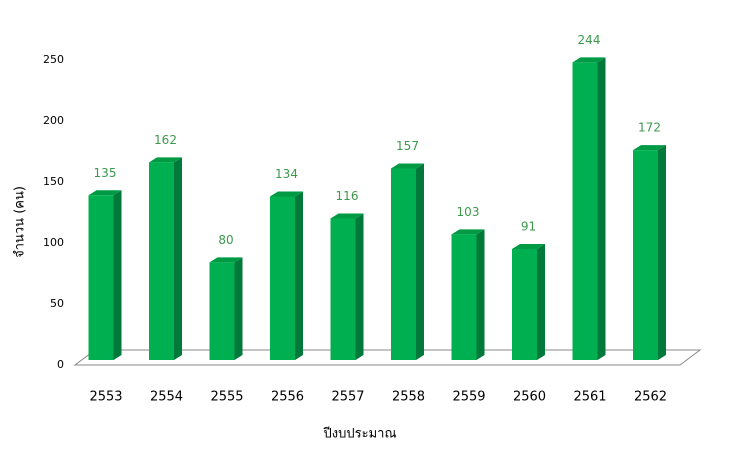 The image size is (732, 459). What do you see at coordinates (347, 397) in the screenshot?
I see `x-tick-label: 2557` at bounding box center [347, 397].